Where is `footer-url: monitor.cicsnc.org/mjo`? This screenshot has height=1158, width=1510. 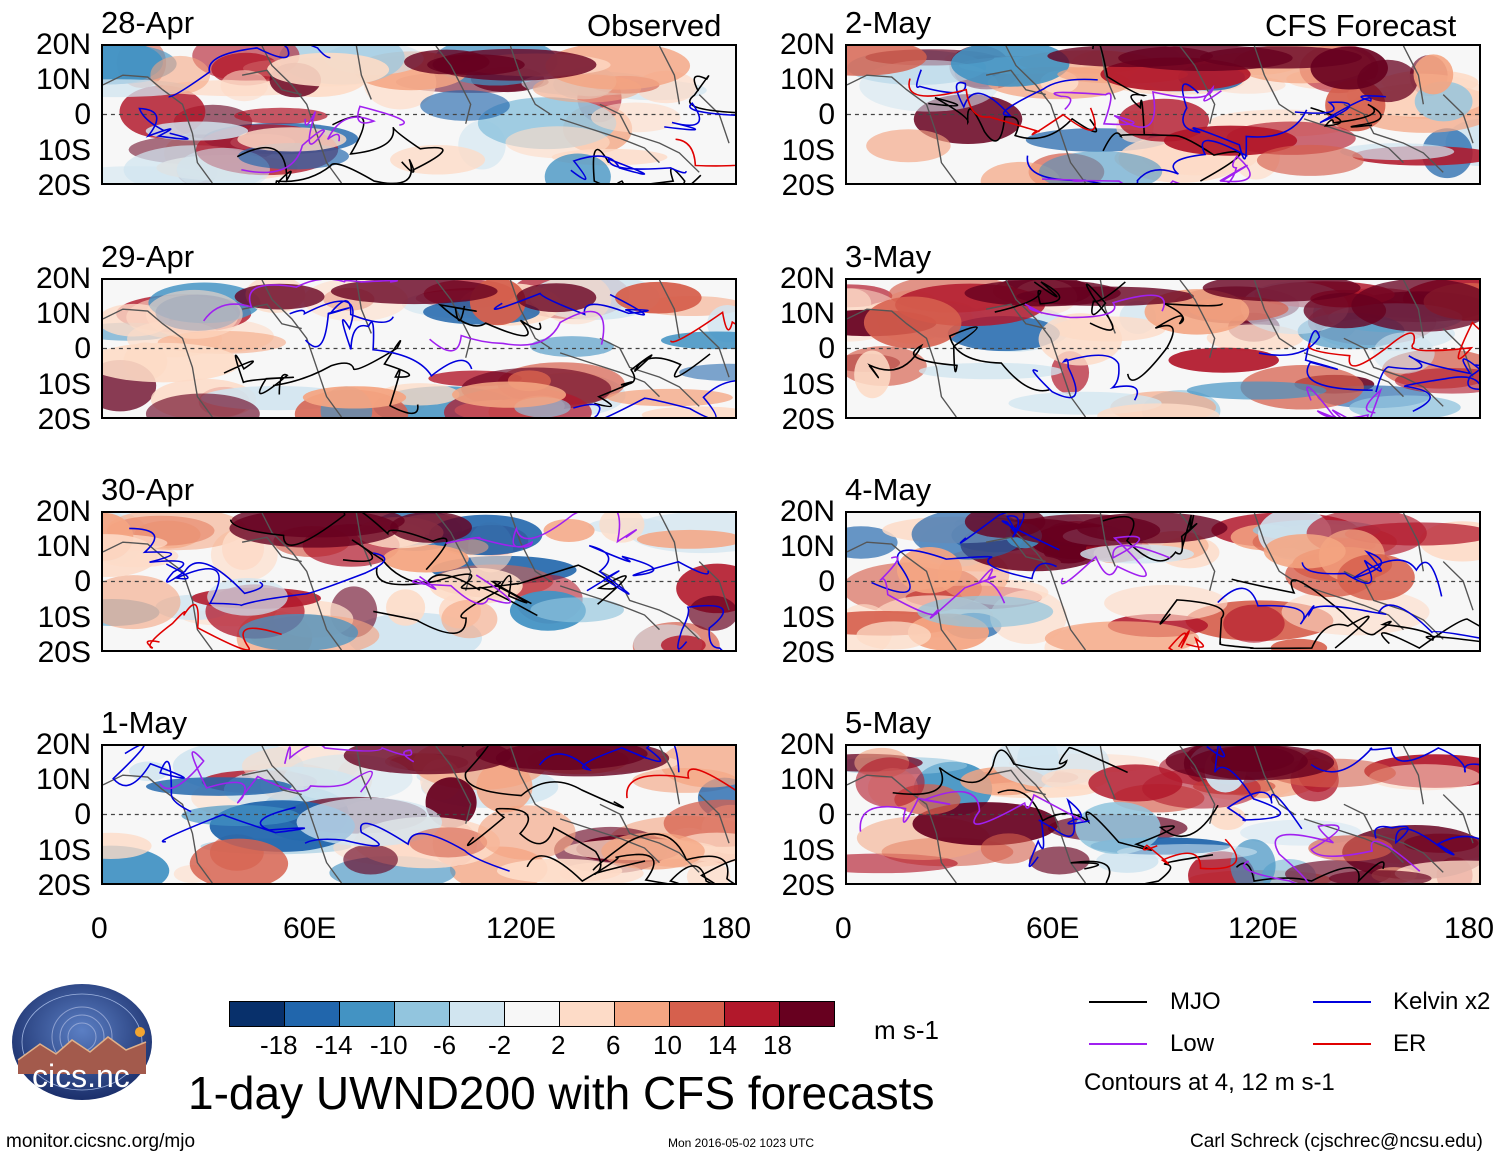 footer-url: monitor.cicsnc.org/mjo is located at coordinates (101, 1141).